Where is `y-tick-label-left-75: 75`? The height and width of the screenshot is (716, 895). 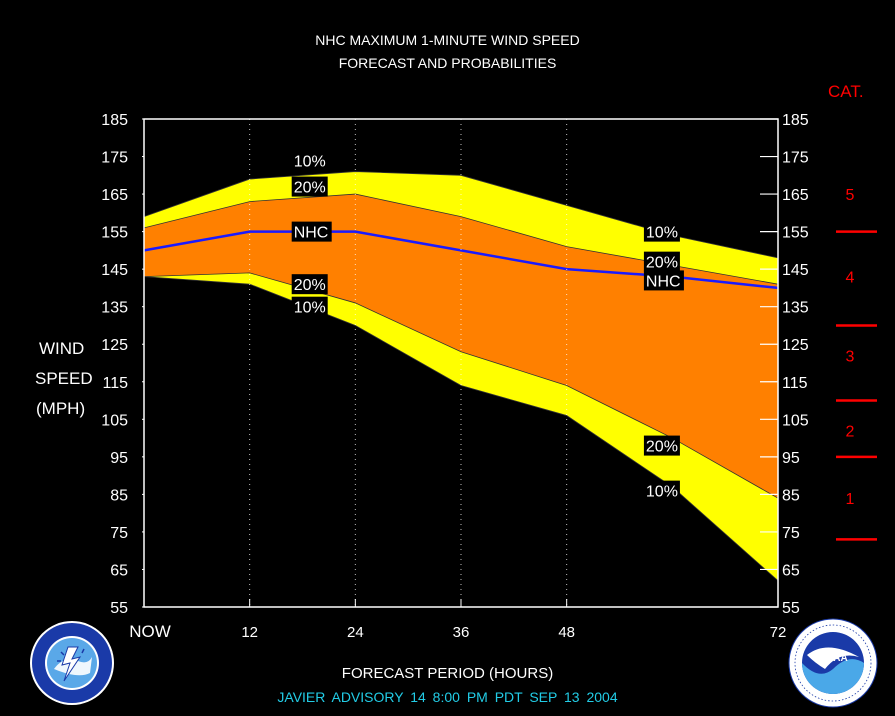
y-tick-label-left-75: 75 is located at coordinates (119, 533).